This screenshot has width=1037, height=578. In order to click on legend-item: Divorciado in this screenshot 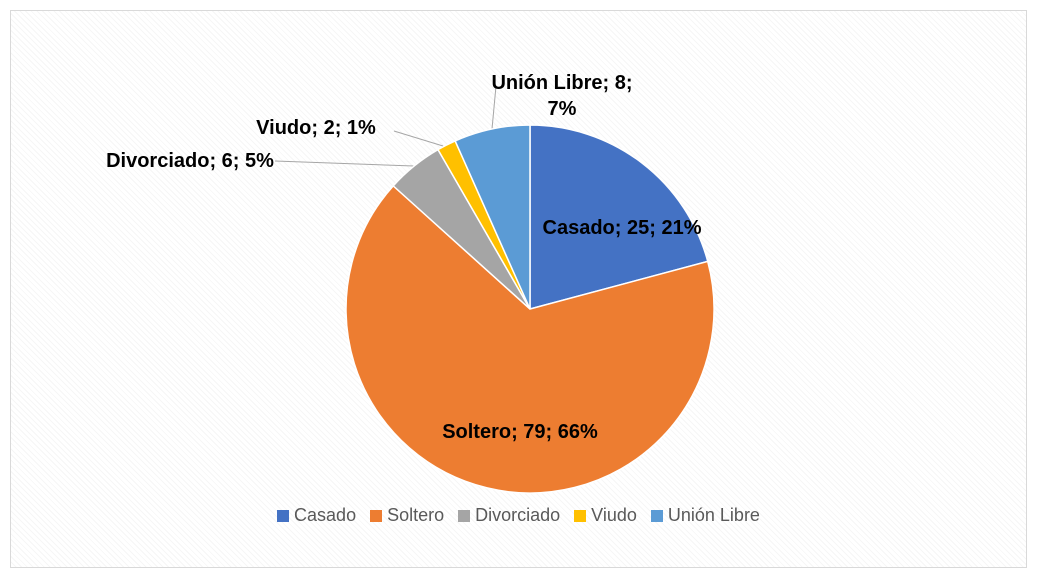, I will do `click(509, 515)`.